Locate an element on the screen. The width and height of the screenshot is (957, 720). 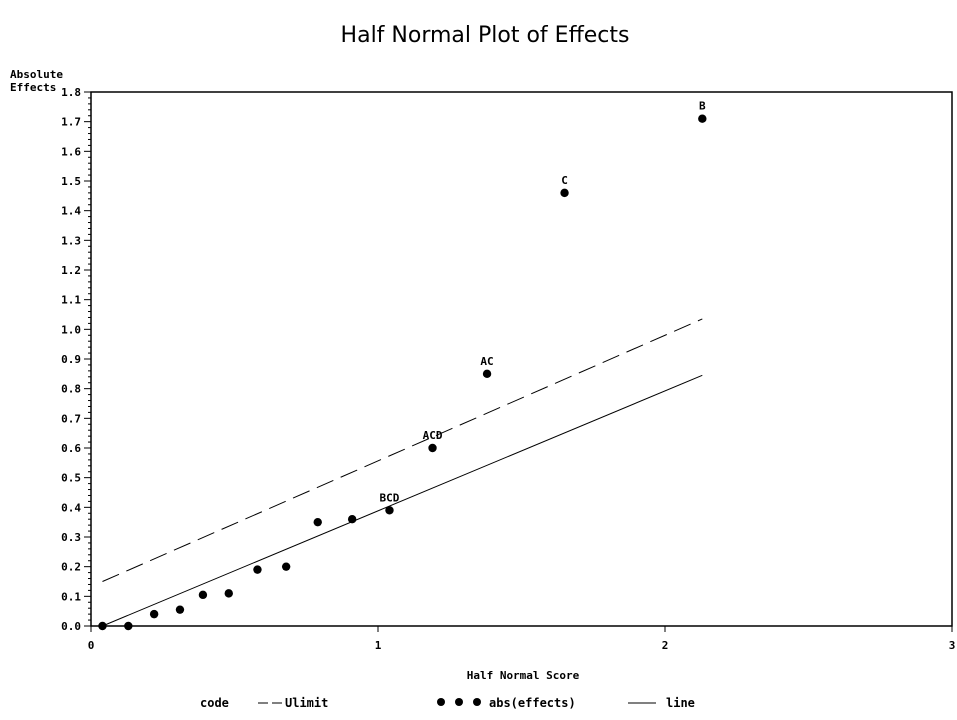
y-tick-label: 0.1 is located at coordinates (71, 596).